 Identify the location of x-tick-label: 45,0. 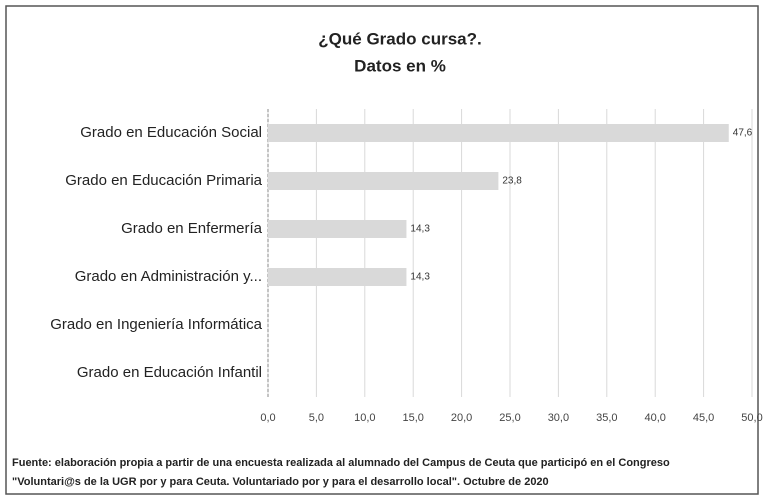
(703, 418).